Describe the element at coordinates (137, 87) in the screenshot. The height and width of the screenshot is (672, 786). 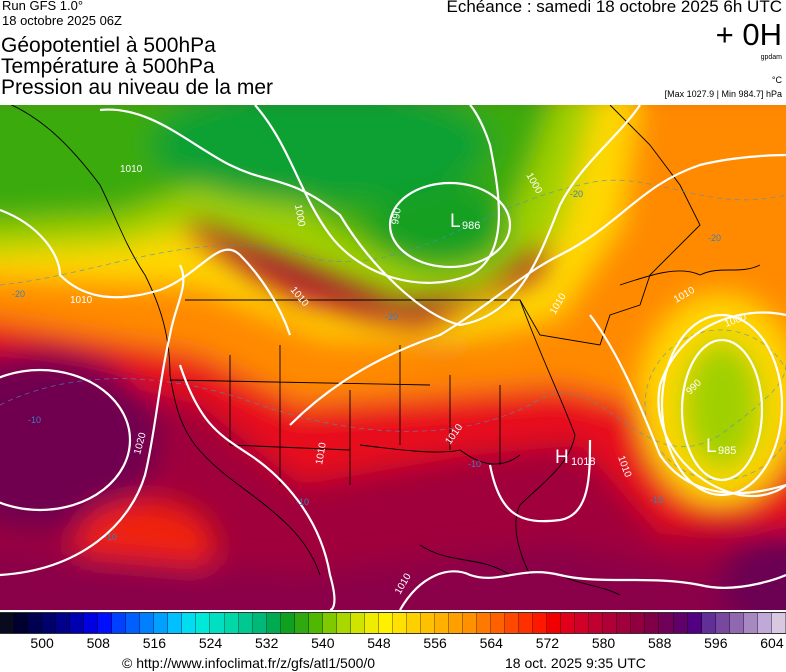
I see `title-pressure: Pression au niveau de la mer` at that location.